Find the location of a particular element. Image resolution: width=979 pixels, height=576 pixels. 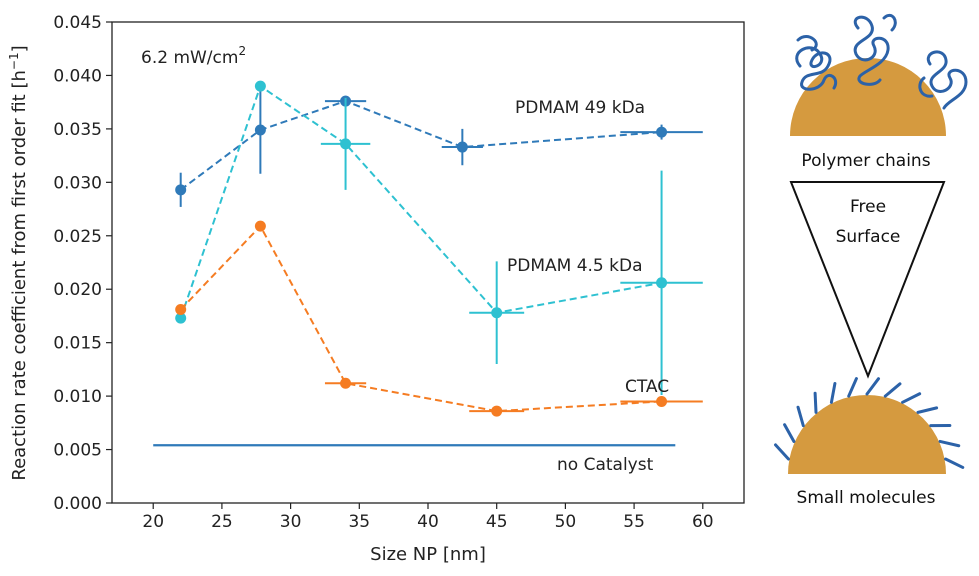

small-molecule-particle-icon is located at coordinates (869, 426).